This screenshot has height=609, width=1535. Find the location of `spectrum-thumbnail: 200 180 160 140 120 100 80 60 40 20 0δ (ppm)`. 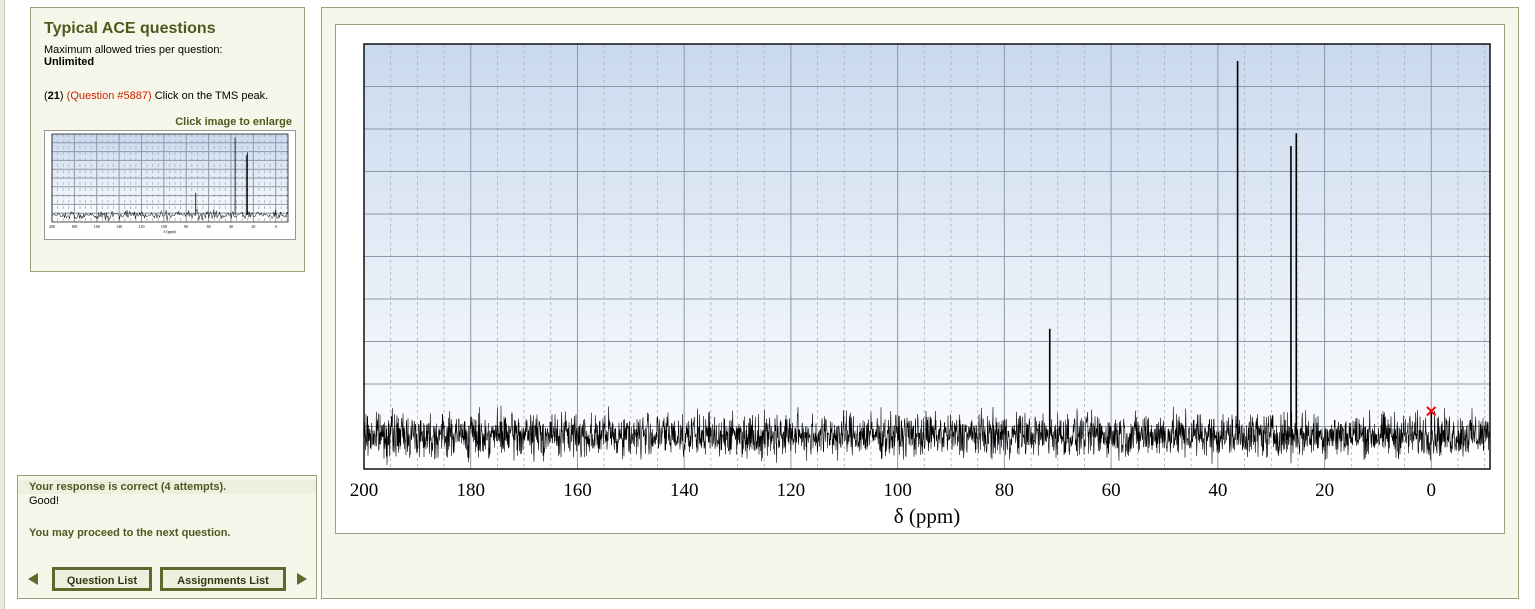

spectrum-thumbnail: 200 180 160 140 120 100 80 60 40 20 0δ (ppm) is located at coordinates (170, 185).